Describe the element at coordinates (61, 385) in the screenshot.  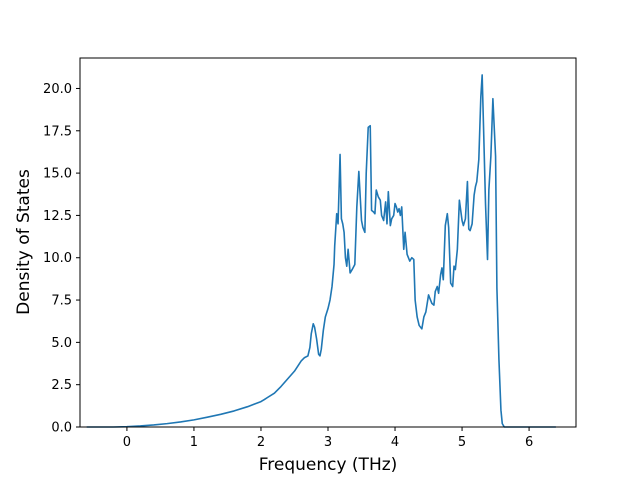
I see `y-tick-label: 2.5` at that location.